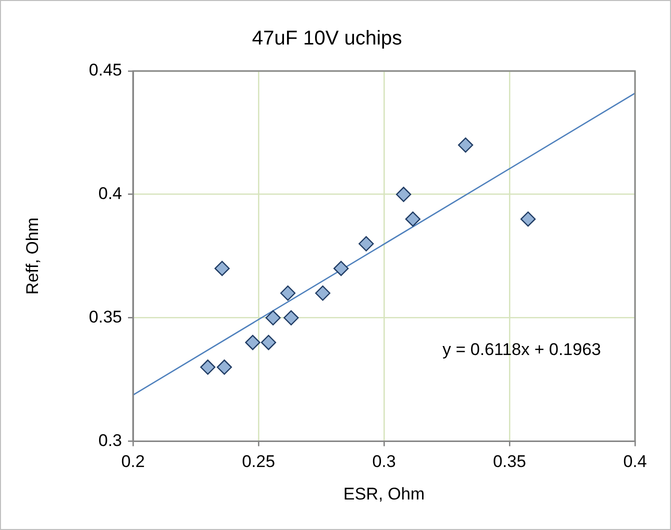 This screenshot has width=671, height=530. What do you see at coordinates (105, 70) in the screenshot?
I see `y-tick-label: 0.45` at bounding box center [105, 70].